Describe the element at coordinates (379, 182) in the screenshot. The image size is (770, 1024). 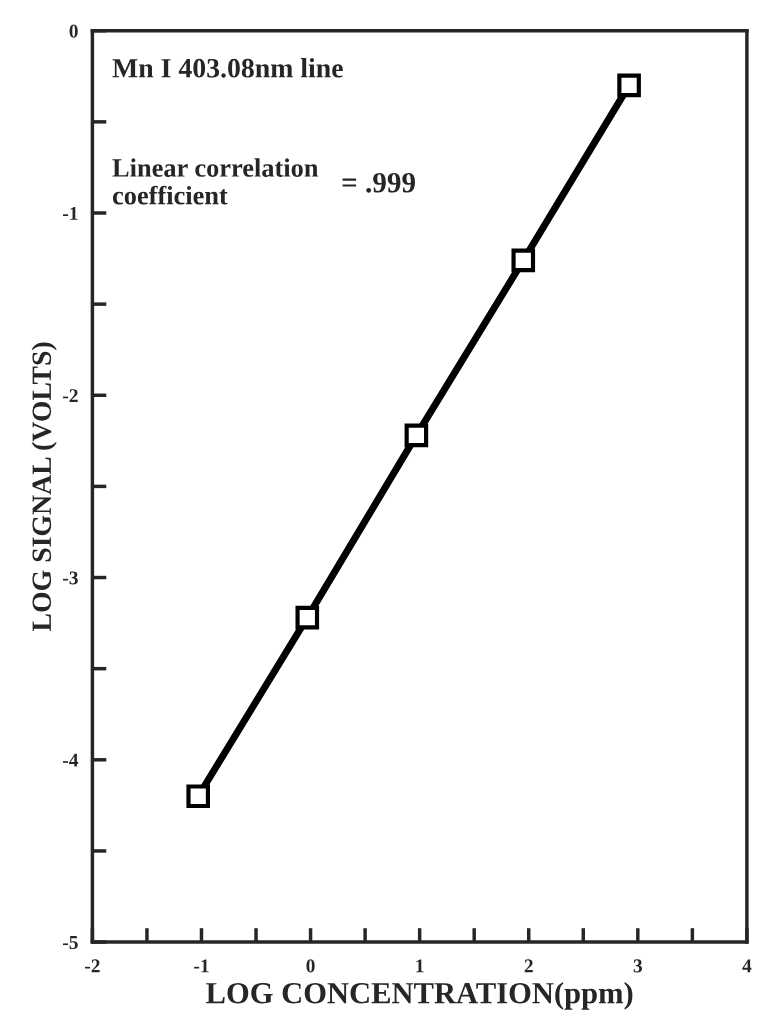
I see `annotation: = .999` at that location.